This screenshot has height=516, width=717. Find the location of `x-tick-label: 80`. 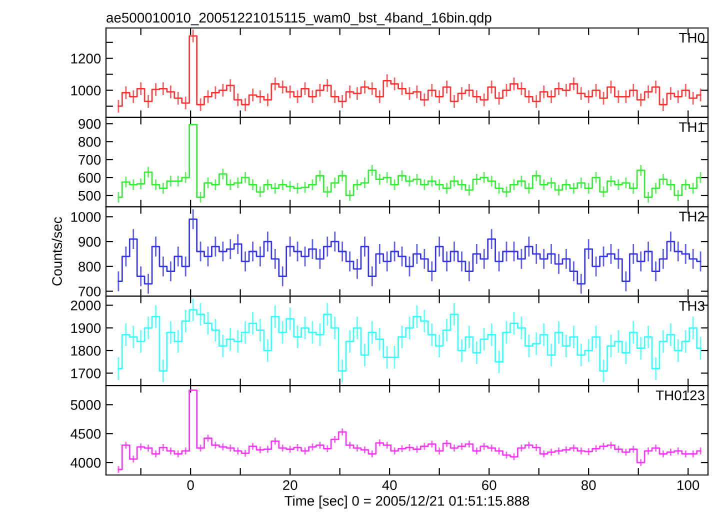

x-tick-label: 80 is located at coordinates (588, 485).